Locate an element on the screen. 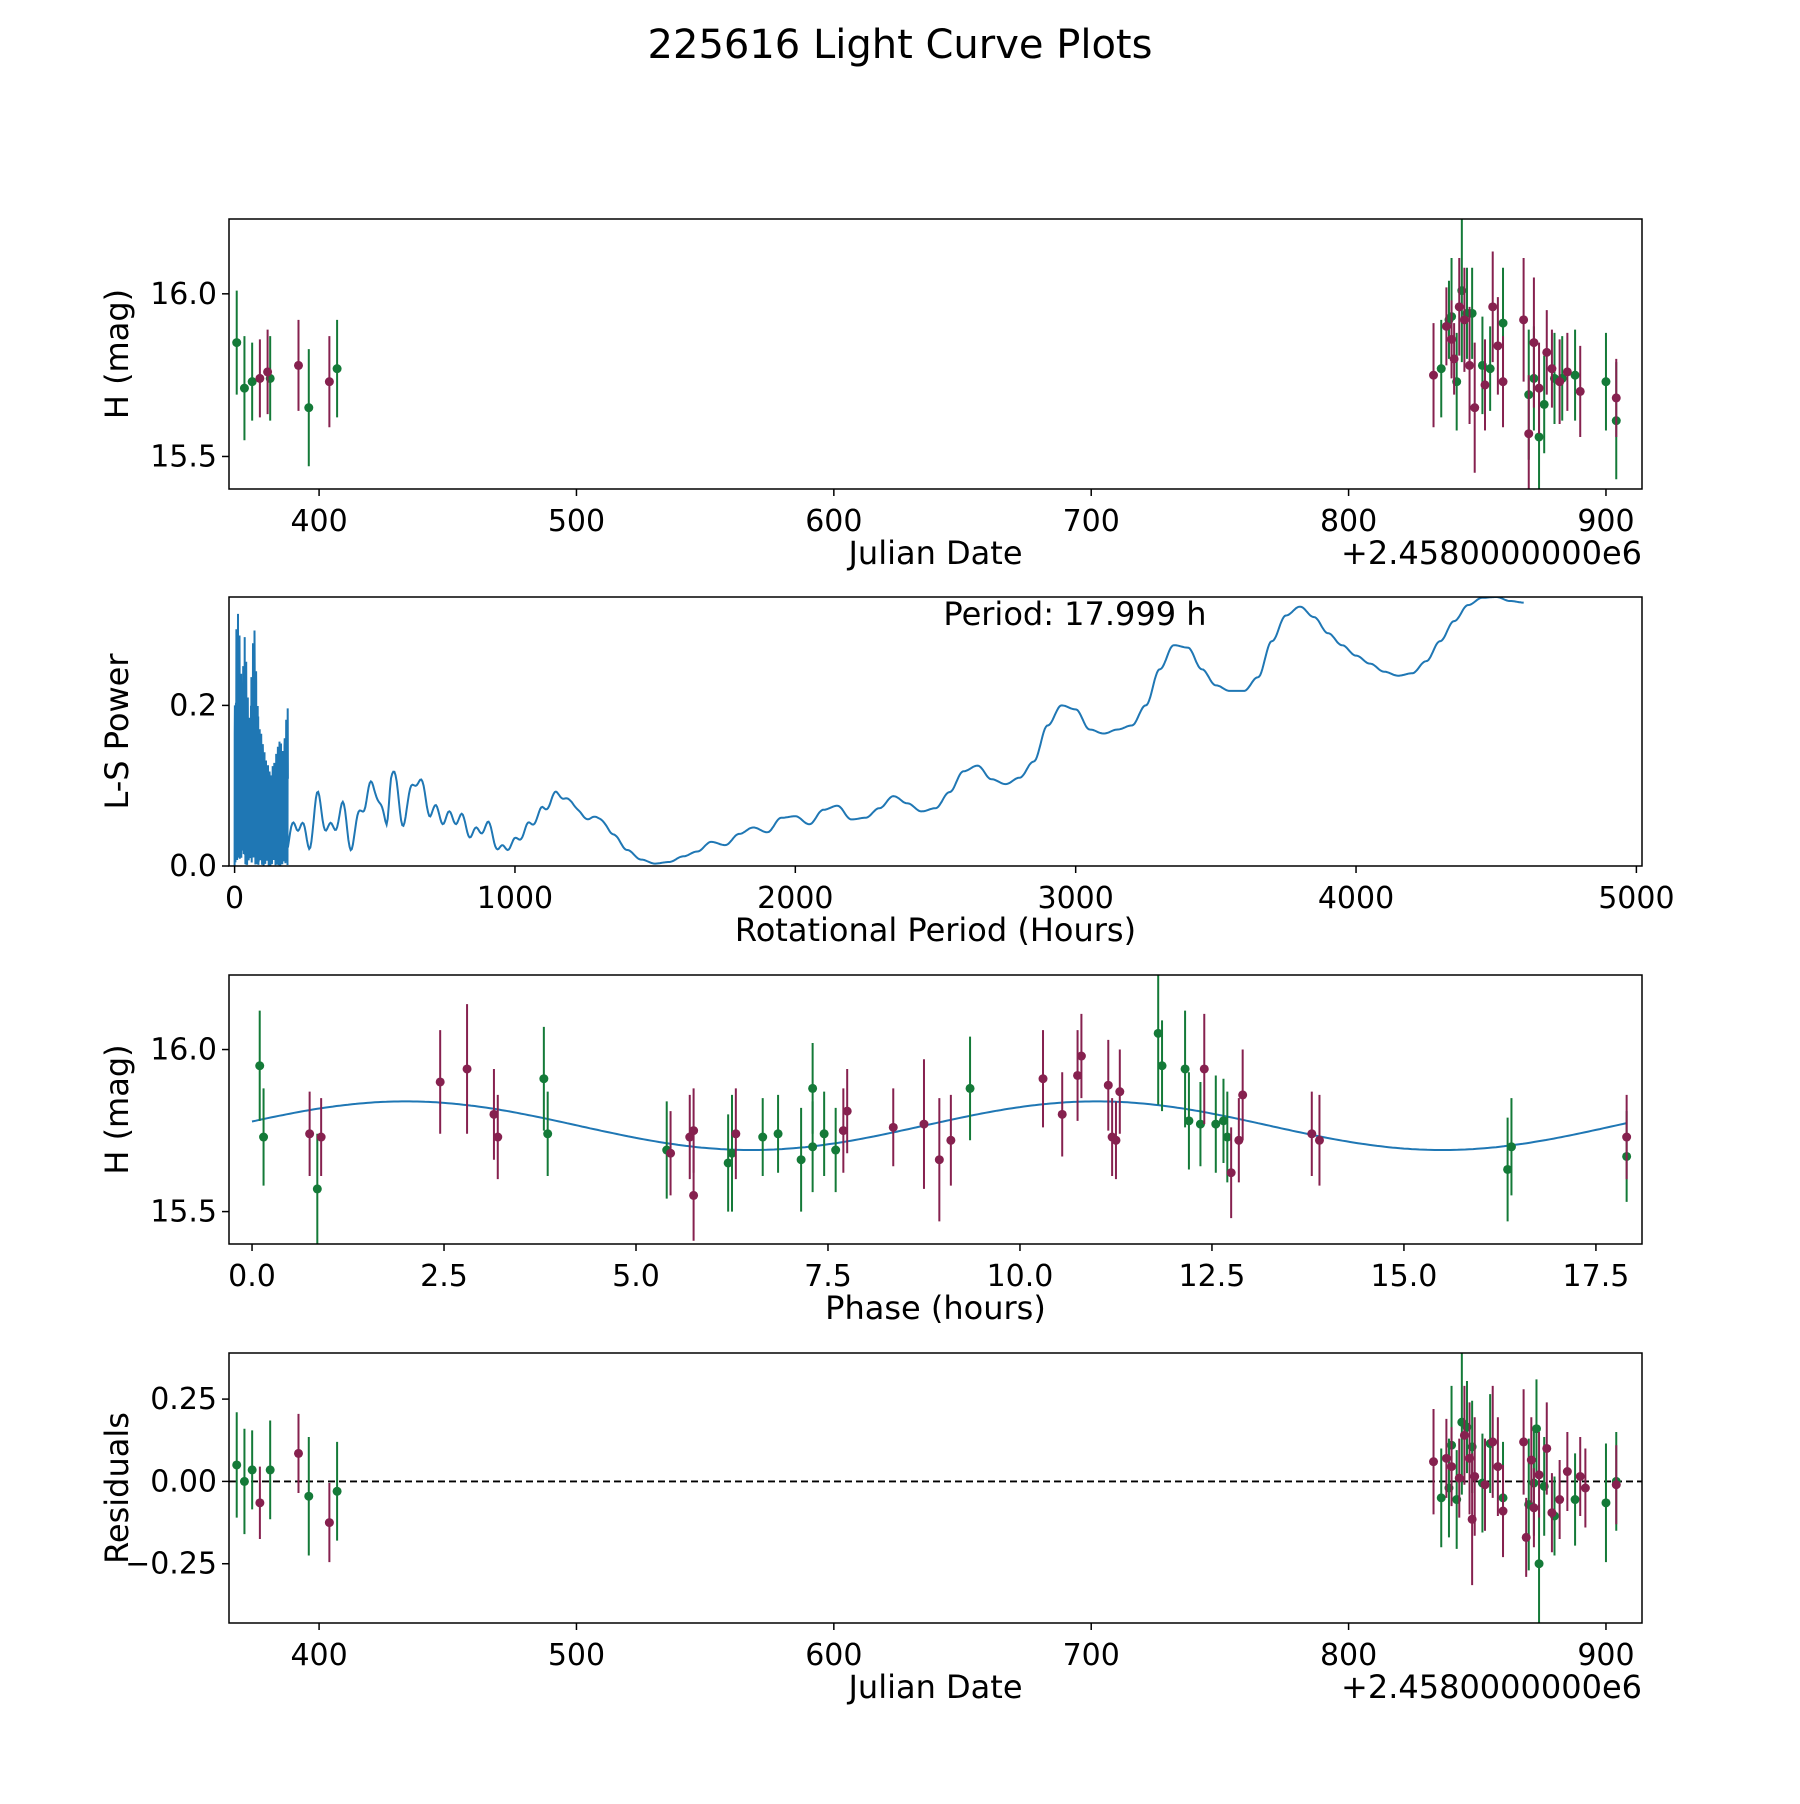 The image size is (1800, 1804). y-tick-label: −0.25 is located at coordinates (171, 1564).